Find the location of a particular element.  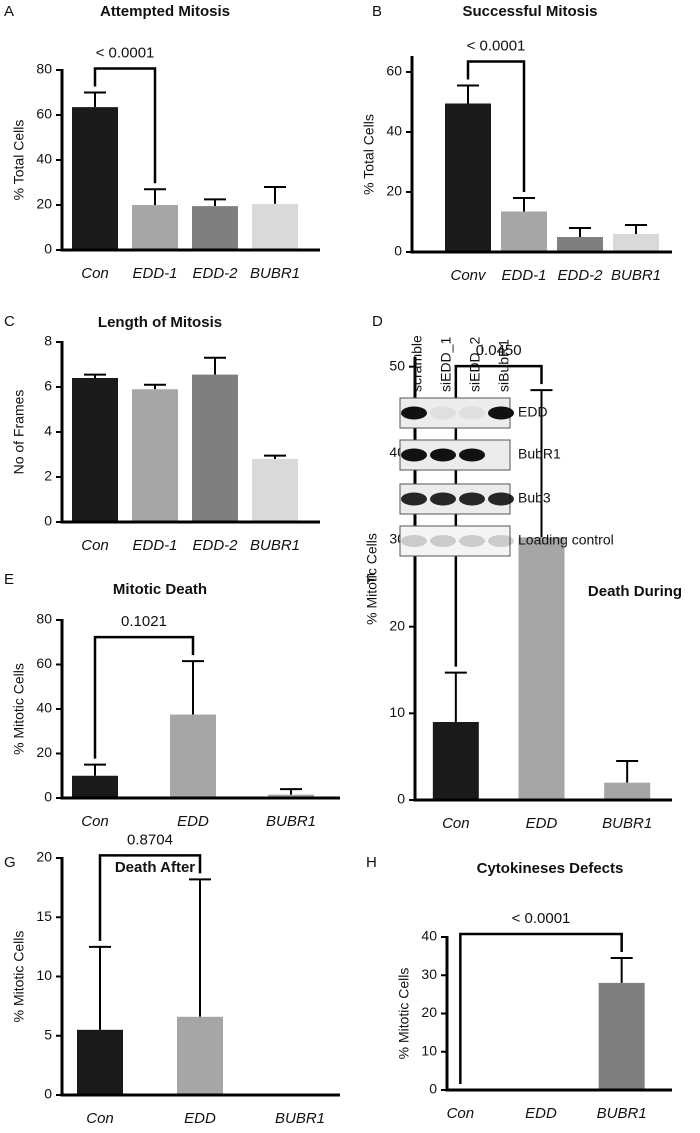

y-tick-label: 50 is located at coordinates (397, 365).